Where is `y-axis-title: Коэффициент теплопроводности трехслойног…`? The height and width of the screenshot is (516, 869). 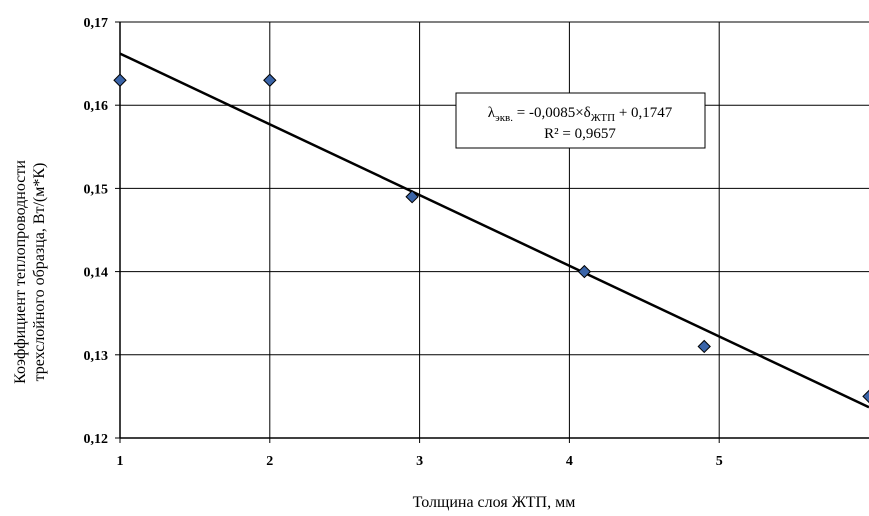
y-axis-title: Коэффициент теплопроводности трехслойног… is located at coordinates (30, 272).